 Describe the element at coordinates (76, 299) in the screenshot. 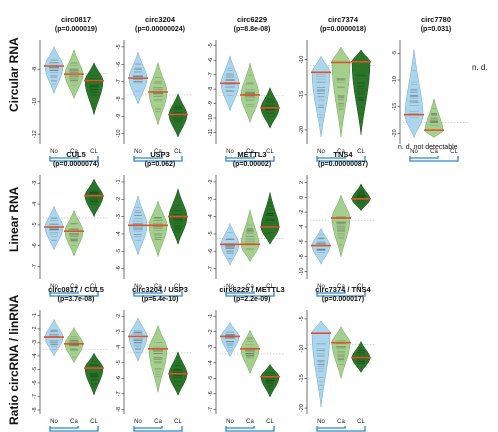

I see `panel-pvalue: (p=3.7e-08)` at that location.